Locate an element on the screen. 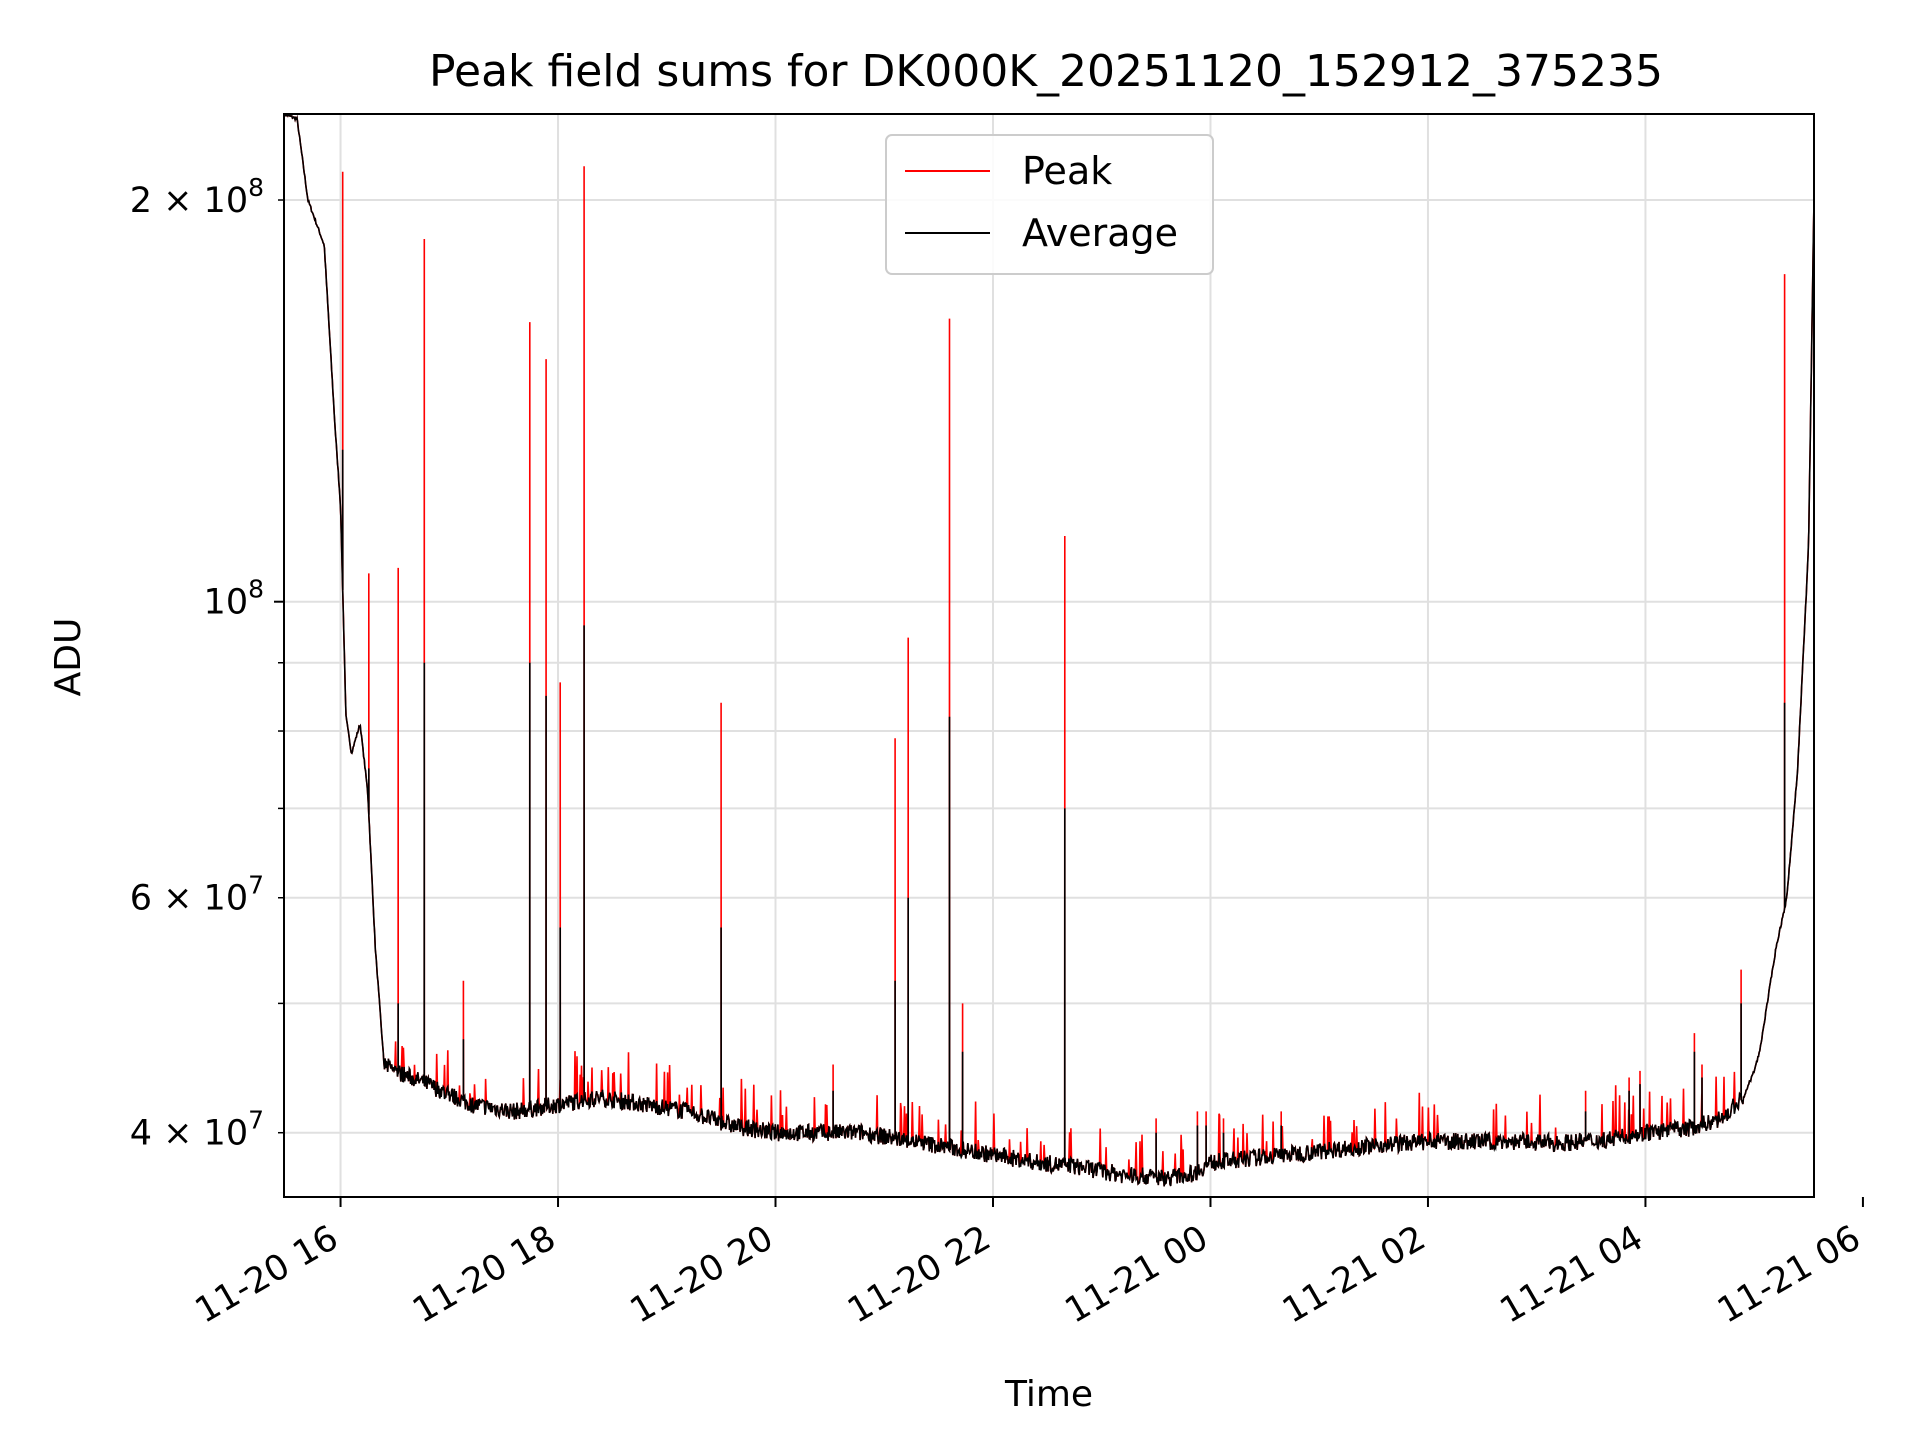 Image resolution: width=1920 pixels, height=1440 pixels. x-axis-label: Time is located at coordinates (1048, 1394).